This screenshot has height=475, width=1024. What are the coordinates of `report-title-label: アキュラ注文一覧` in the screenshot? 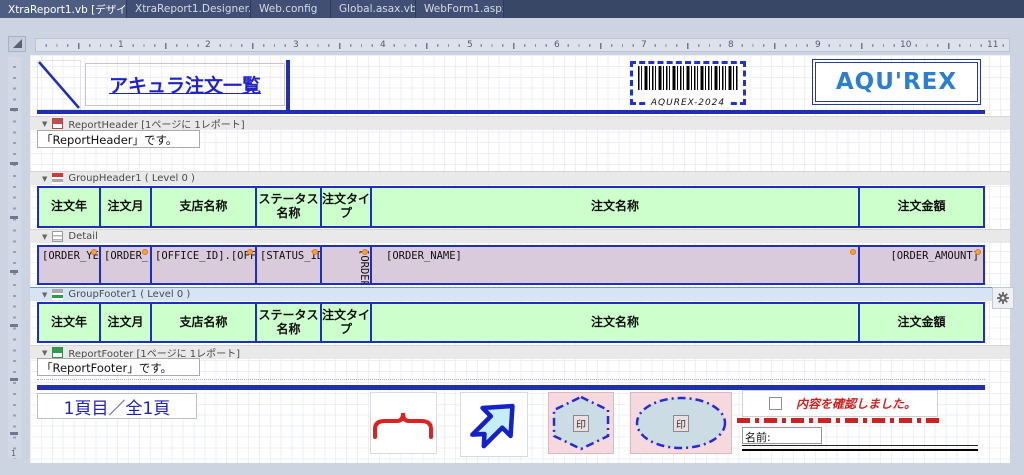 It's located at (185, 84).